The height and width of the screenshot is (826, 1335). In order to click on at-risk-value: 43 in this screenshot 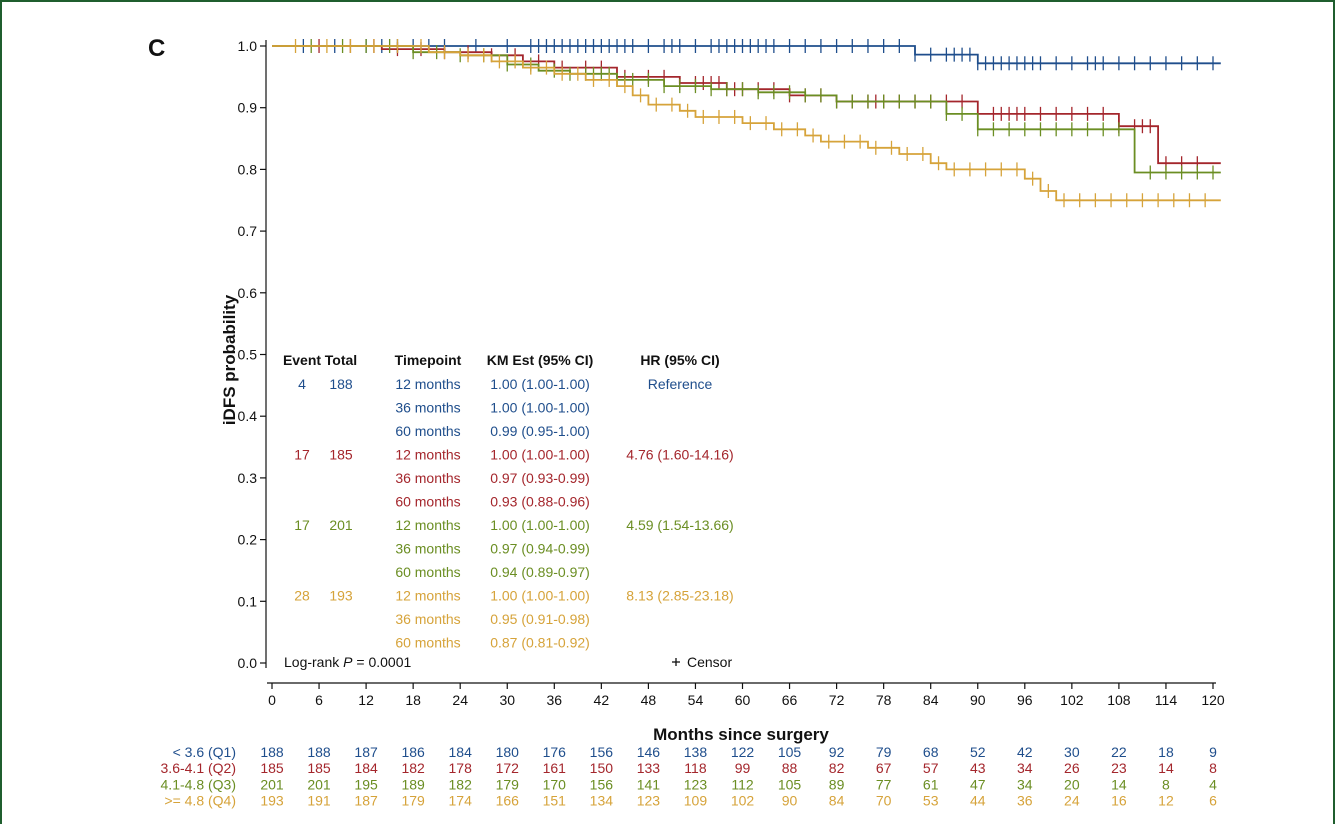, I will do `click(978, 768)`.